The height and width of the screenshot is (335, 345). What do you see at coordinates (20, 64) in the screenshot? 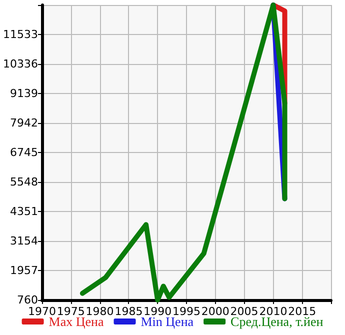
I see `y-tick-label: 10336` at bounding box center [20, 64].